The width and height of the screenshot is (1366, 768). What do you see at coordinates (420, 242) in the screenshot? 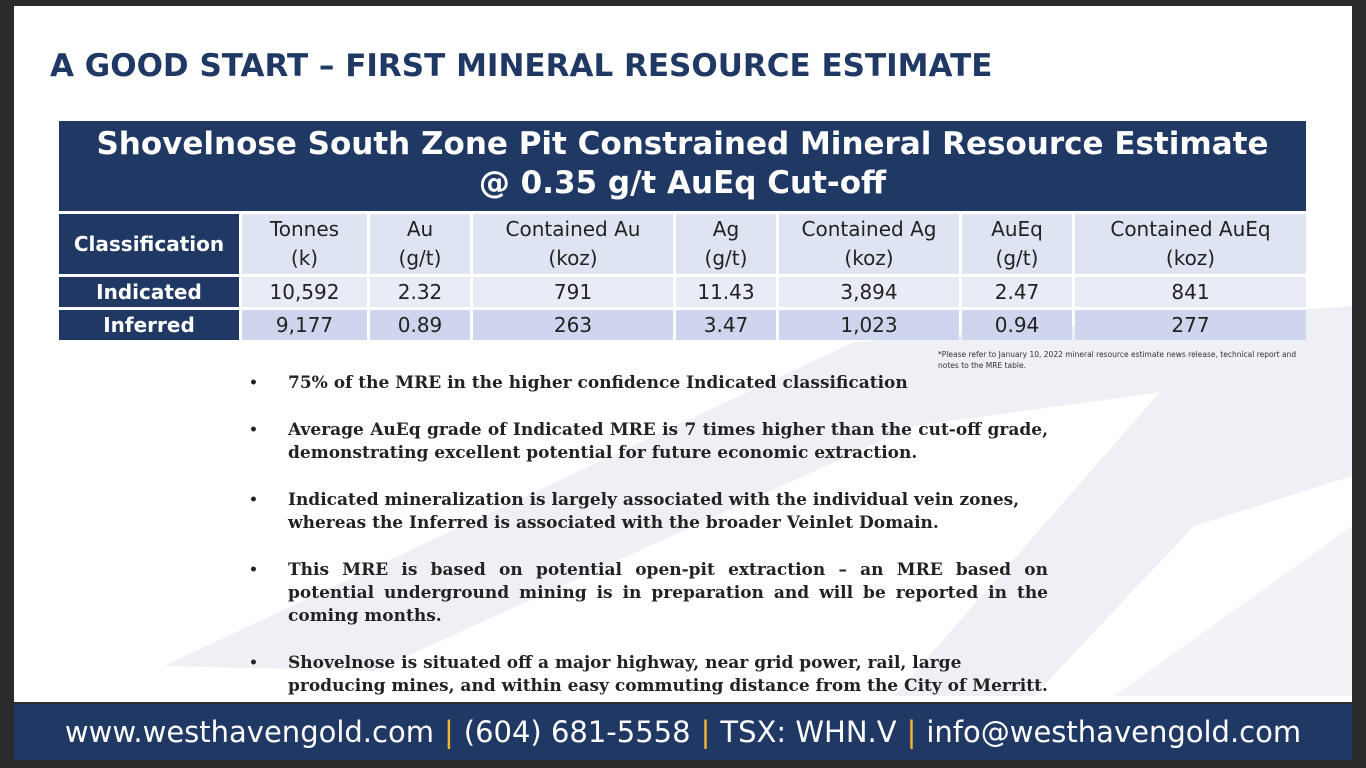
I see `column-header-au: Au (g/t)` at bounding box center [420, 242].